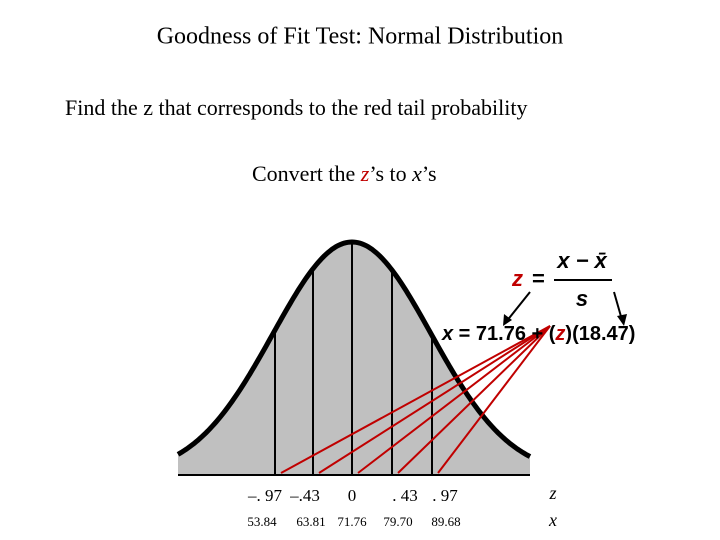 The height and width of the screenshot is (540, 720). What do you see at coordinates (405, 495) in the screenshot?
I see `z-value: . 43` at bounding box center [405, 495].